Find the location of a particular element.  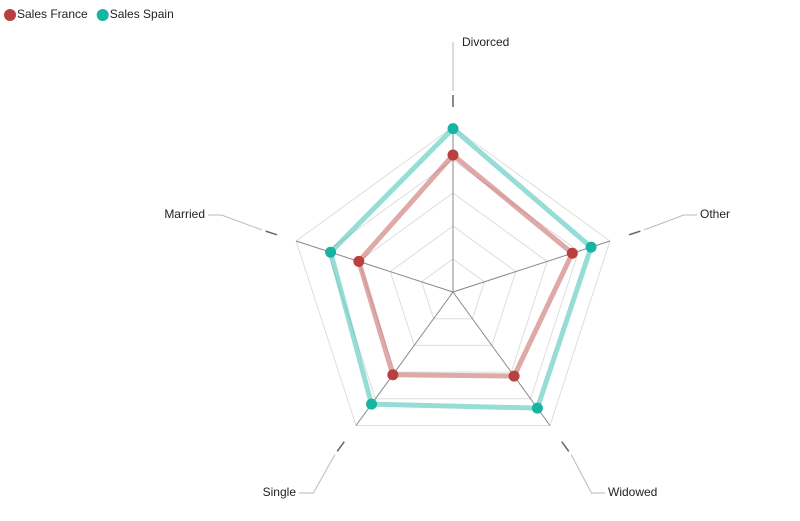

series-line is located at coordinates (466, 265).